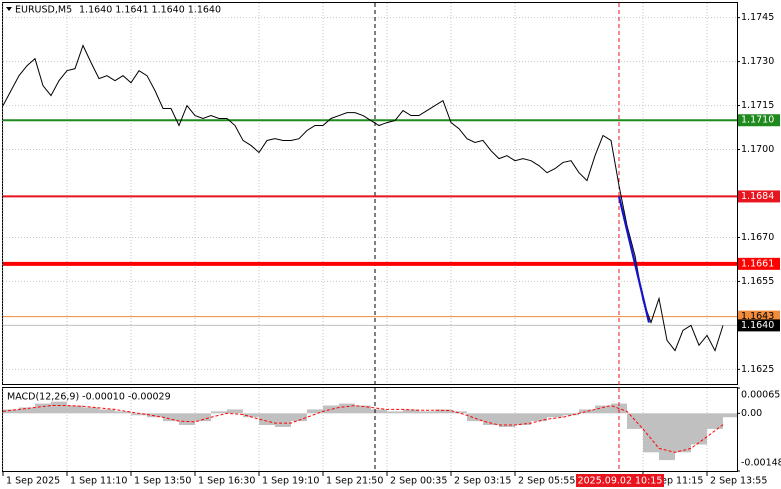 Image resolution: width=781 pixels, height=489 pixels. I want to click on x-tick-label: 1 Sep 19:10, so click(290, 481).